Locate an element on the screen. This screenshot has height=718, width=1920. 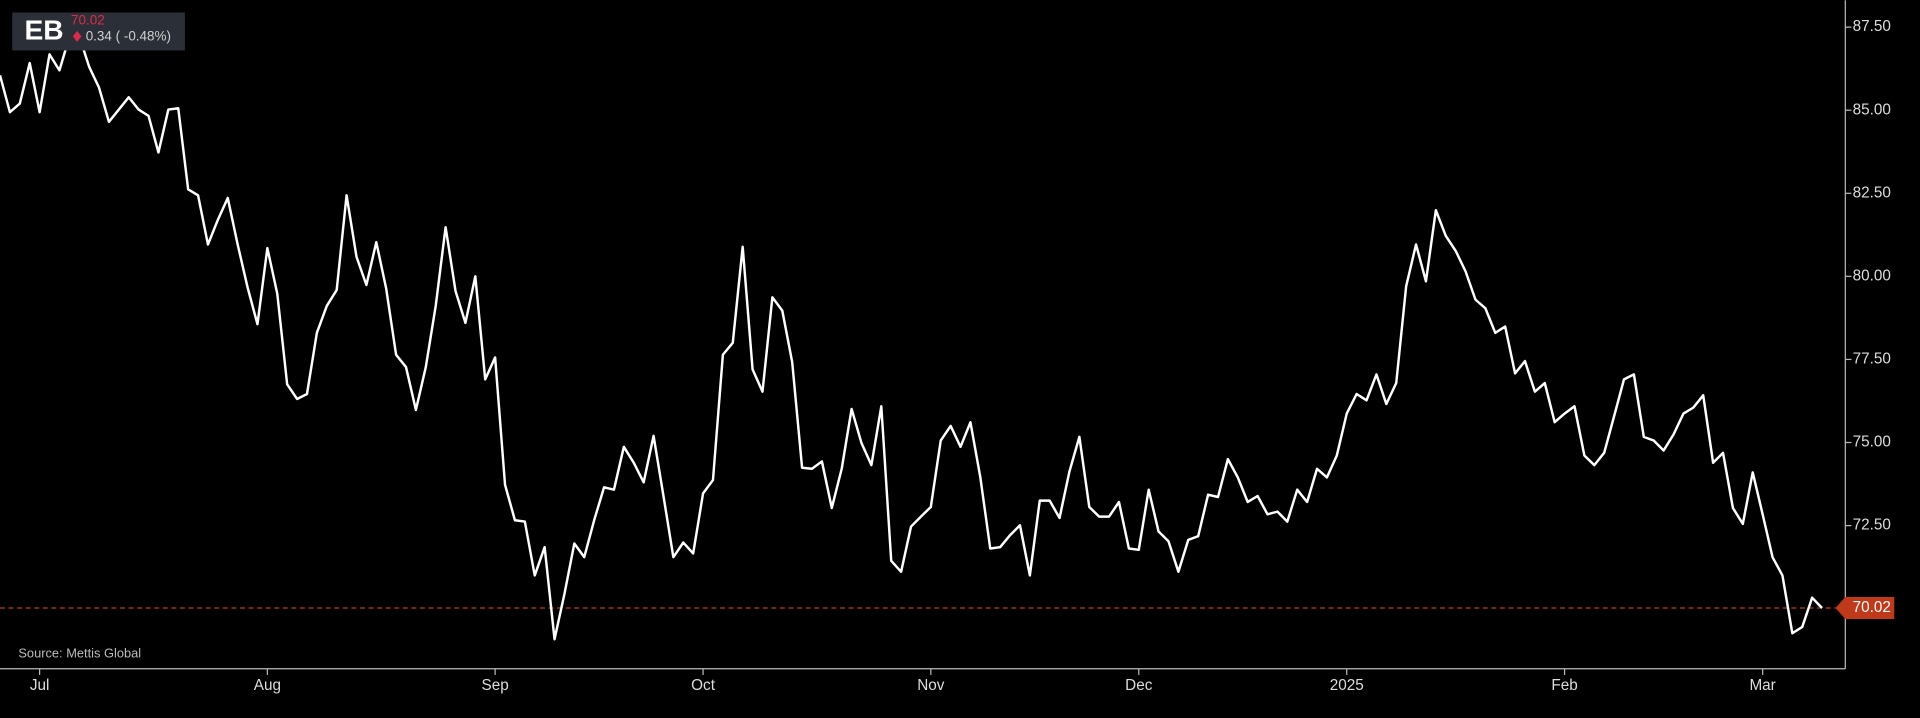
y-tick-label: 82.50 is located at coordinates (1872, 192).